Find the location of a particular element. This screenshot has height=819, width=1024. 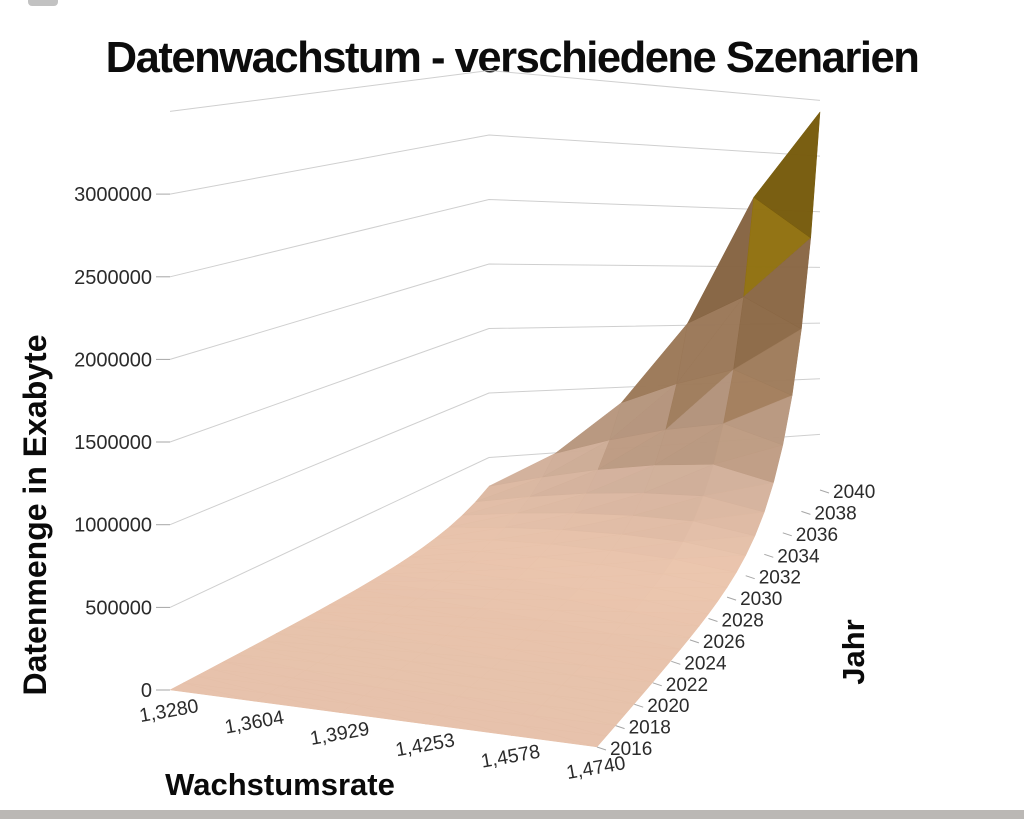

value-tick-label: 1500000 is located at coordinates (113, 443).